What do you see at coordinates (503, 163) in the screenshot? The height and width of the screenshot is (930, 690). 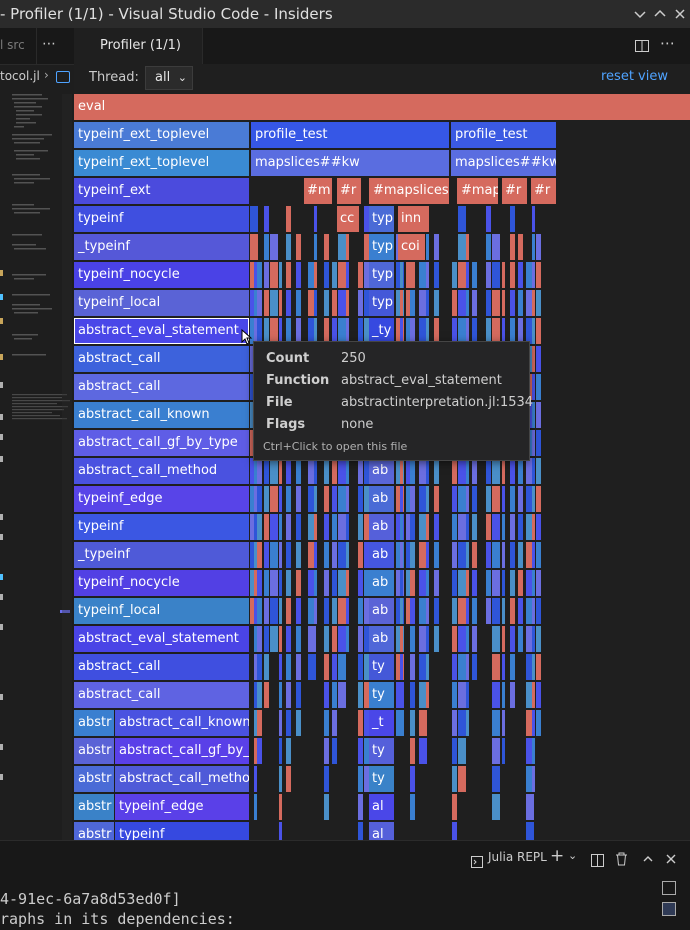 I see `flame-frame: mapslices##kw` at bounding box center [503, 163].